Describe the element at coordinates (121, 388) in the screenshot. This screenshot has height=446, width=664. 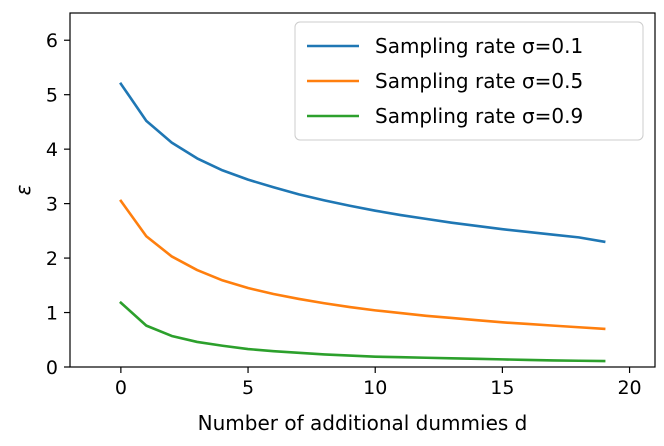
I see `x-tick-label: 0` at that location.